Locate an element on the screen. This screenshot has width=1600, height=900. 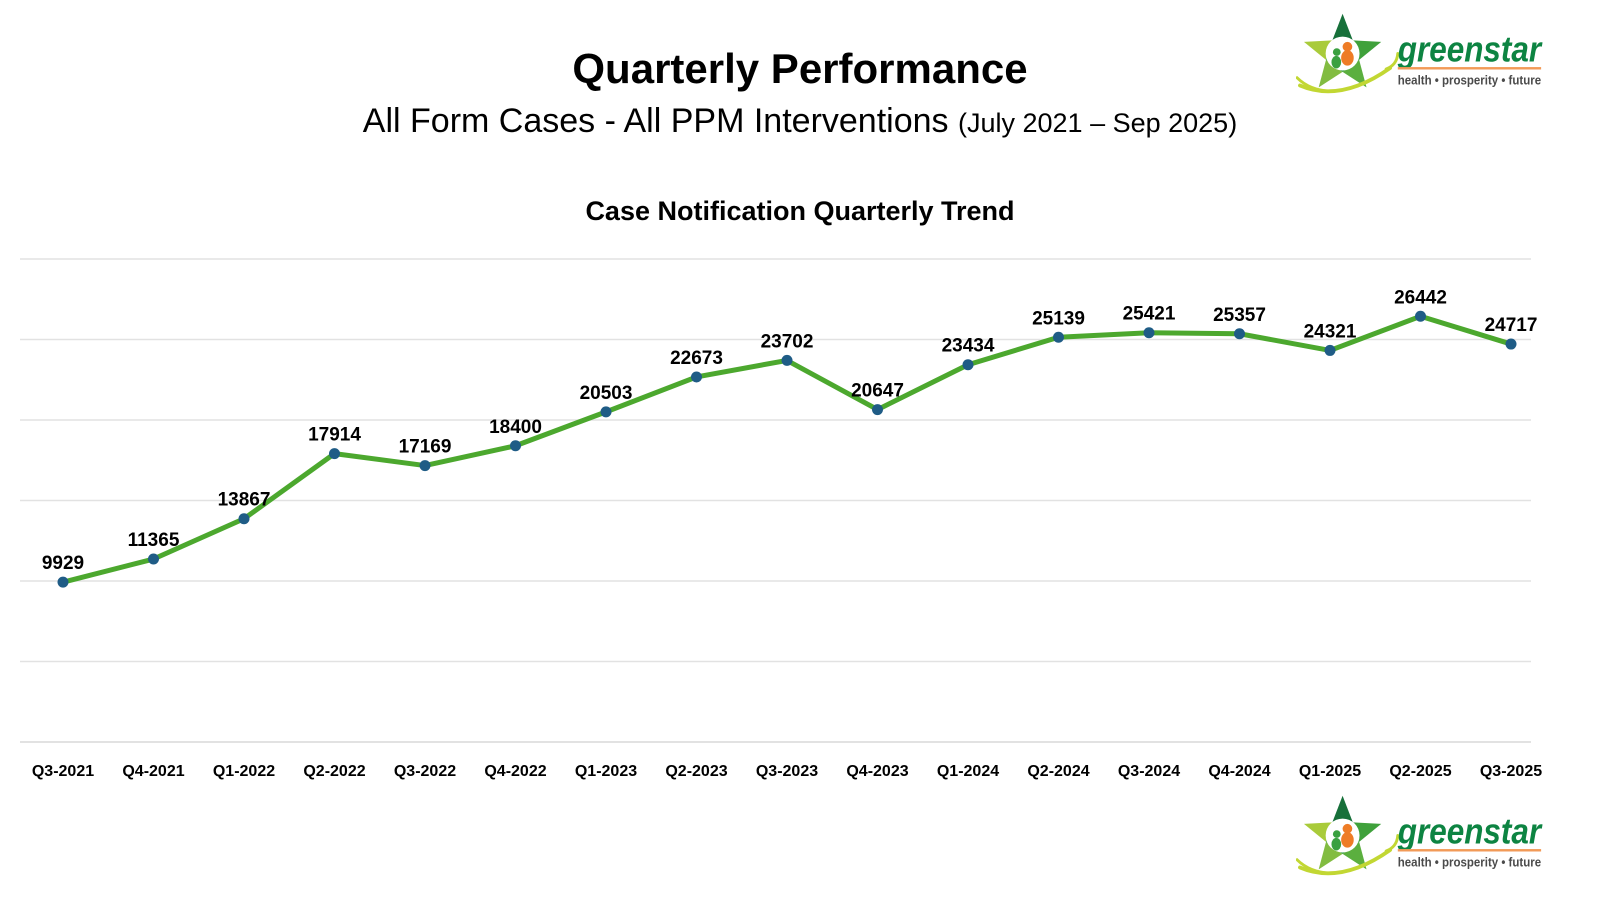
data-point-label: 24321 is located at coordinates (1330, 331).